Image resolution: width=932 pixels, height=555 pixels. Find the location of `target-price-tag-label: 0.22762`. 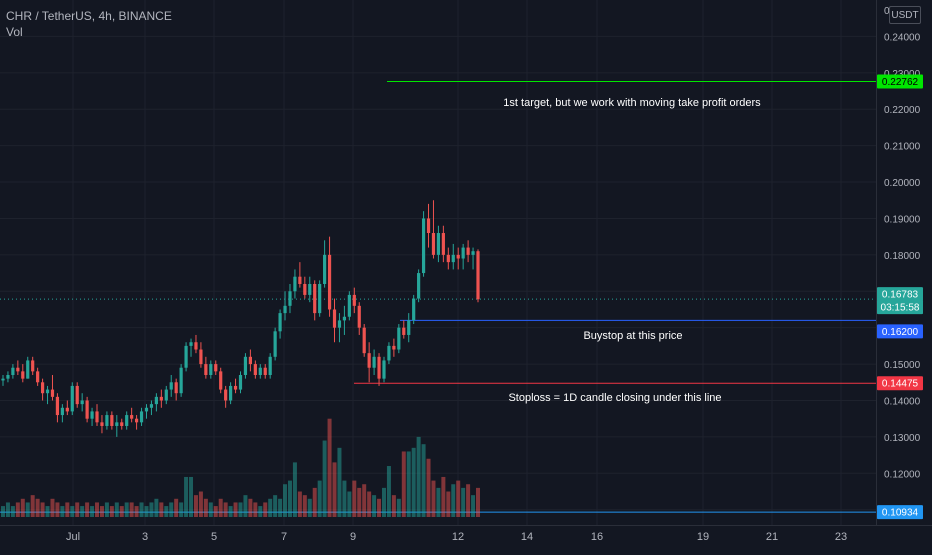

target-price-tag-label: 0.22762 is located at coordinates (900, 82).